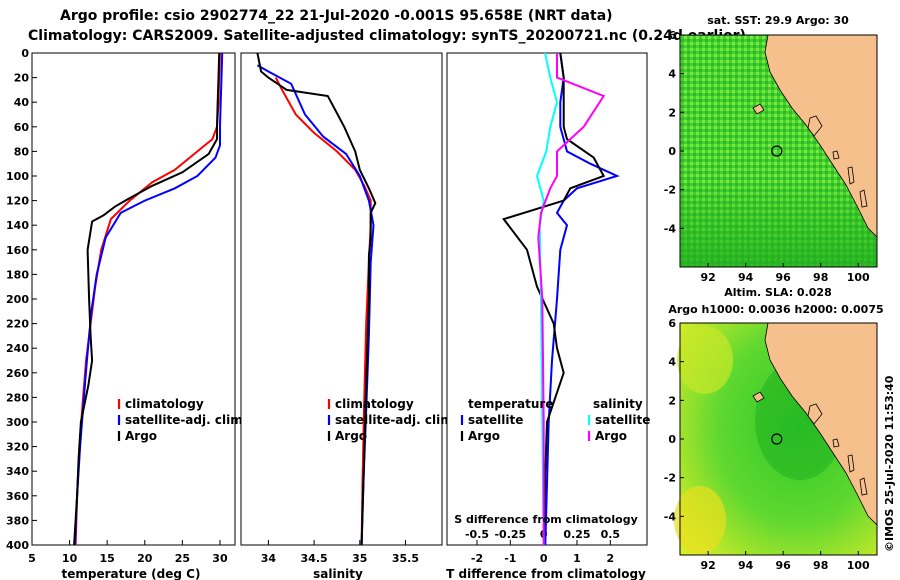 Image resolution: width=900 pixels, height=580 pixels. I want to click on temperature-x-label: temperature (deg C), so click(131, 573).